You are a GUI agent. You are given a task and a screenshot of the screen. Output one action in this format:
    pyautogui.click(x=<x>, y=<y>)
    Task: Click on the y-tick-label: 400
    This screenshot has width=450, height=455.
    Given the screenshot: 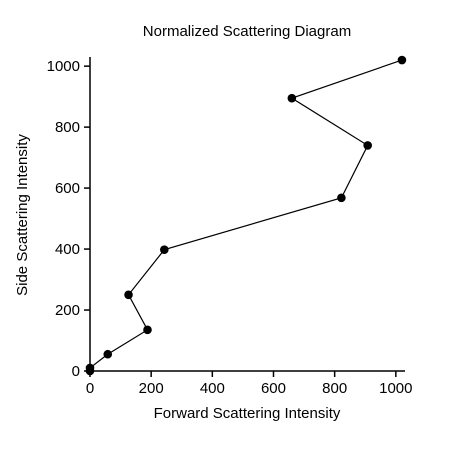 What is the action you would take?
    pyautogui.click(x=67, y=249)
    